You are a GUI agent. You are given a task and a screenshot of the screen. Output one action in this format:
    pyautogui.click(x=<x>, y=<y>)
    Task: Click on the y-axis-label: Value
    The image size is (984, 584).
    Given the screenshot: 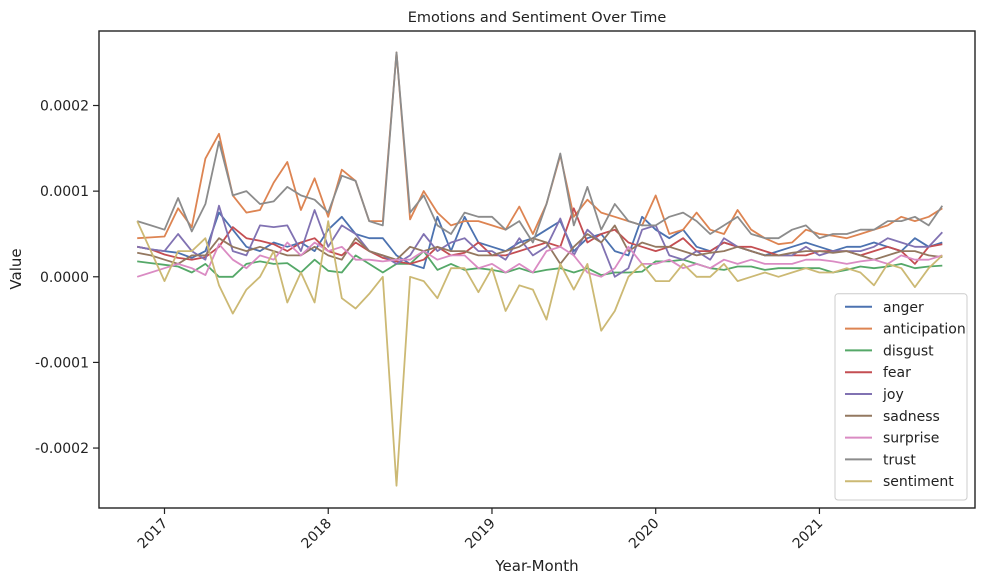 What is the action you would take?
    pyautogui.click(x=16, y=268)
    